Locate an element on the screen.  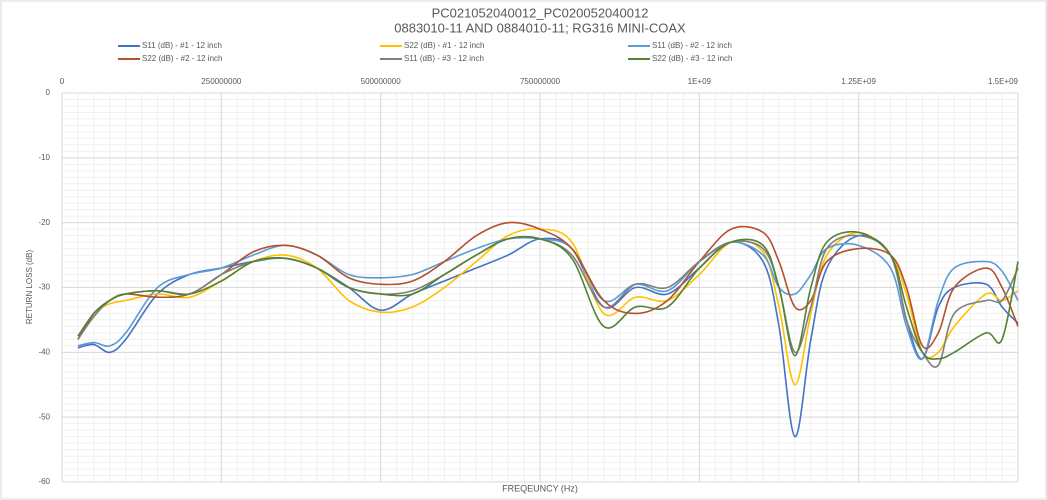
y-axis-label: RETURN LOSS (dB) is located at coordinates (29, 287).